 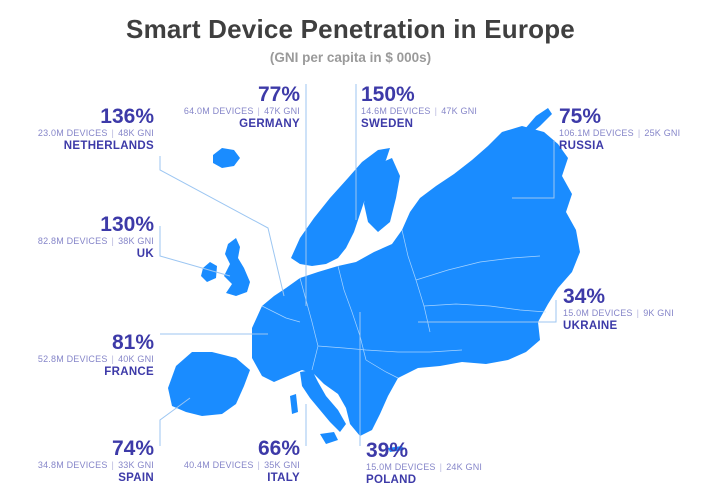 What do you see at coordinates (382, 195) in the screenshot?
I see `finland-shape` at bounding box center [382, 195].